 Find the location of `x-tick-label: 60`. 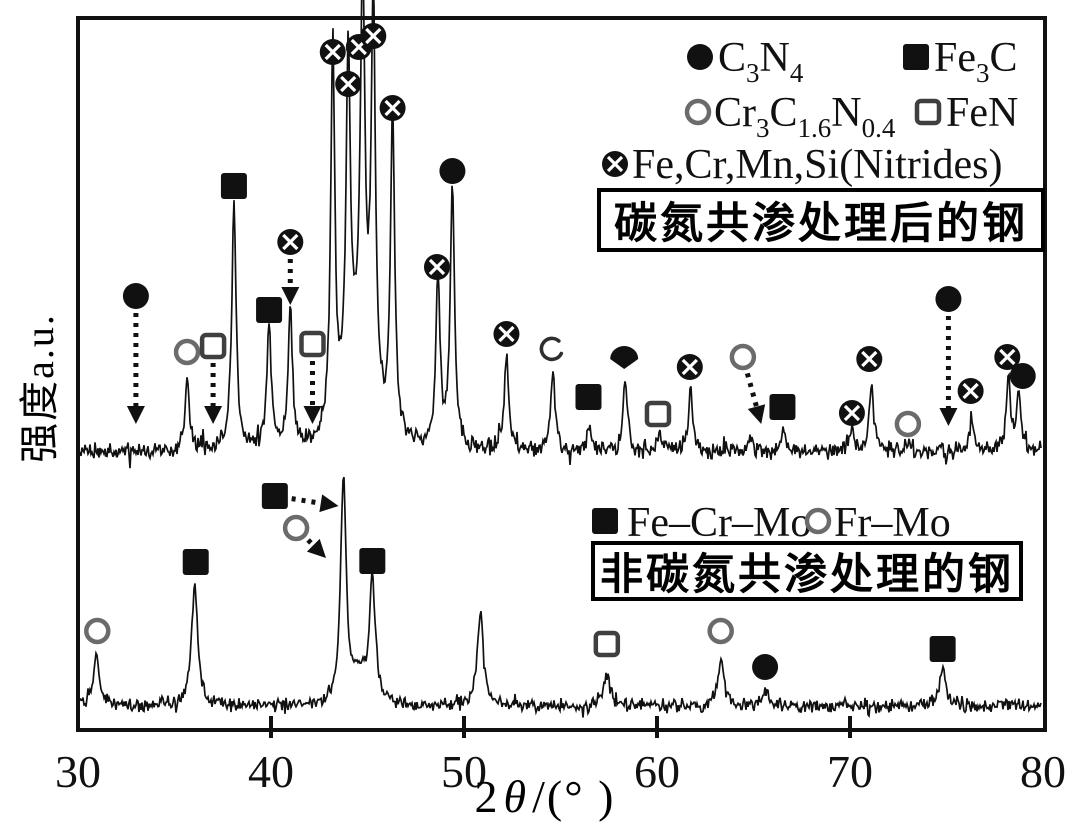

x-tick-label: 60 is located at coordinates (657, 771).